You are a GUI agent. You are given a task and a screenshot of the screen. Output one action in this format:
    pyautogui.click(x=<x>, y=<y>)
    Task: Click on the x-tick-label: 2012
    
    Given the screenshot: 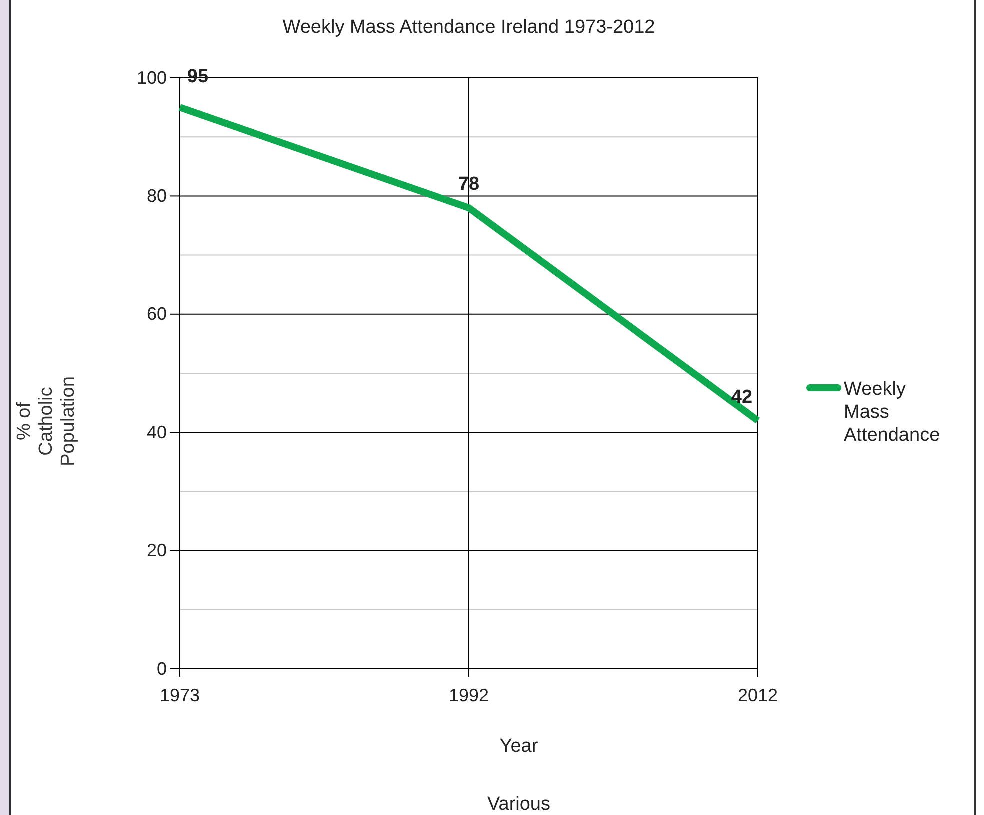 What is the action you would take?
    pyautogui.click(x=758, y=696)
    